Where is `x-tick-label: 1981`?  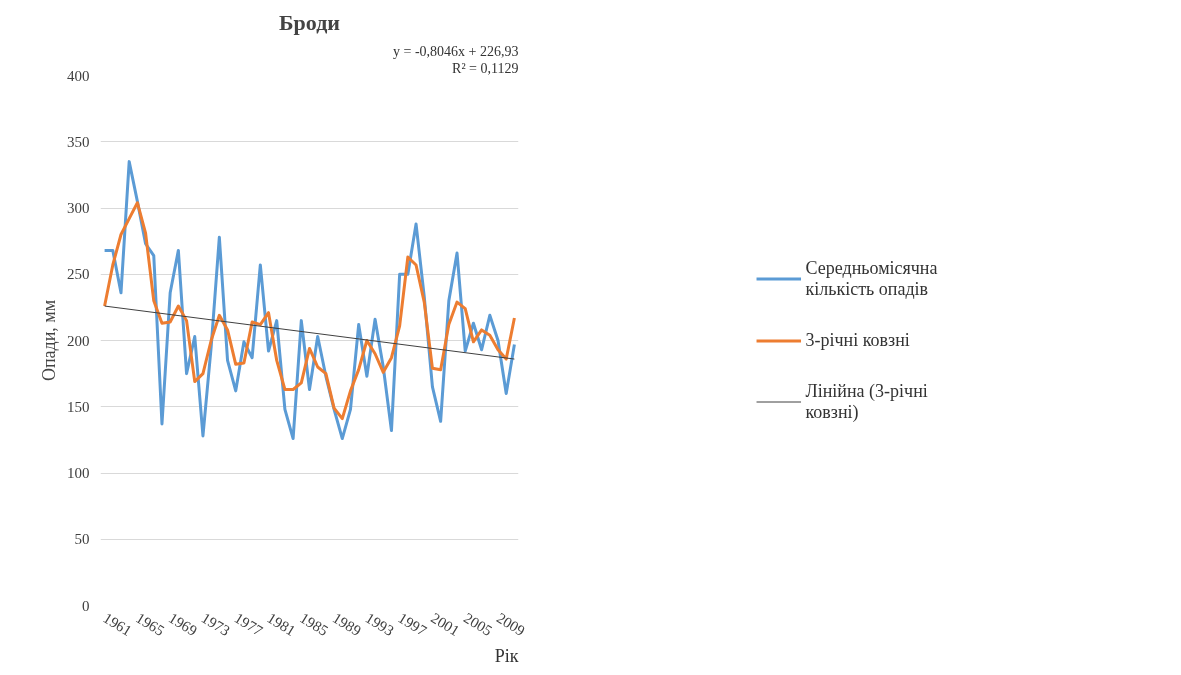
x-tick-label: 1981 is located at coordinates (281, 624).